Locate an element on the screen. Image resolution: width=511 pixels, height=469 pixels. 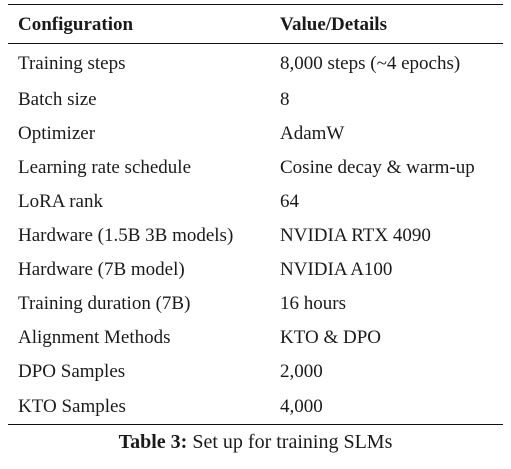
row-config-label: Learning rate schedule is located at coordinates (105, 167).